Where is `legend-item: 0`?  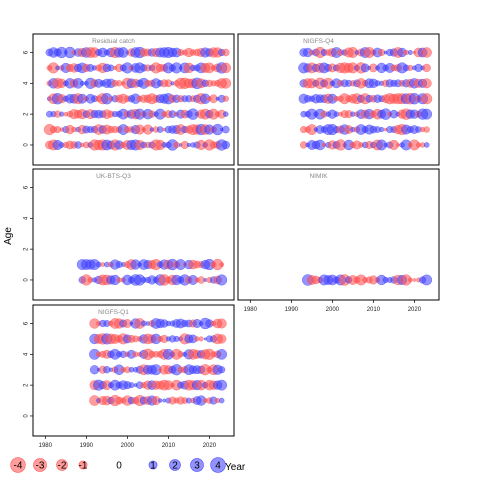 legend-item: 0 is located at coordinates (119, 466).